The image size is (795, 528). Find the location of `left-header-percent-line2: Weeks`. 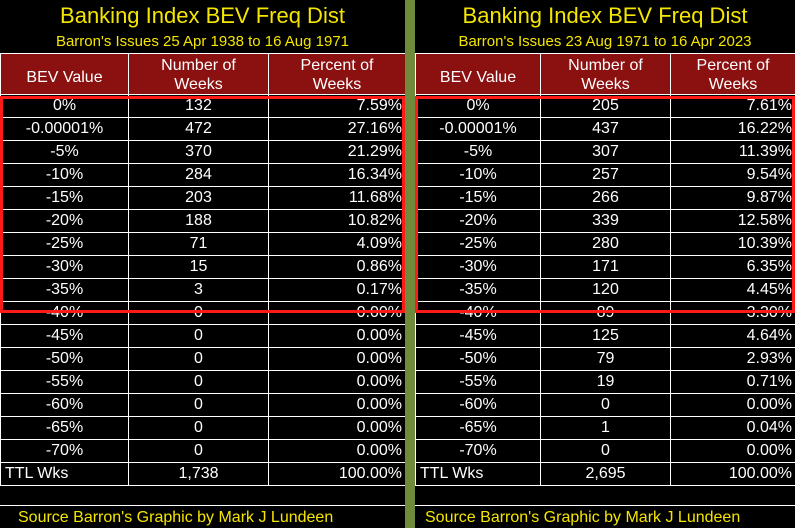

left-header-percent-line2: Weeks is located at coordinates (337, 84).